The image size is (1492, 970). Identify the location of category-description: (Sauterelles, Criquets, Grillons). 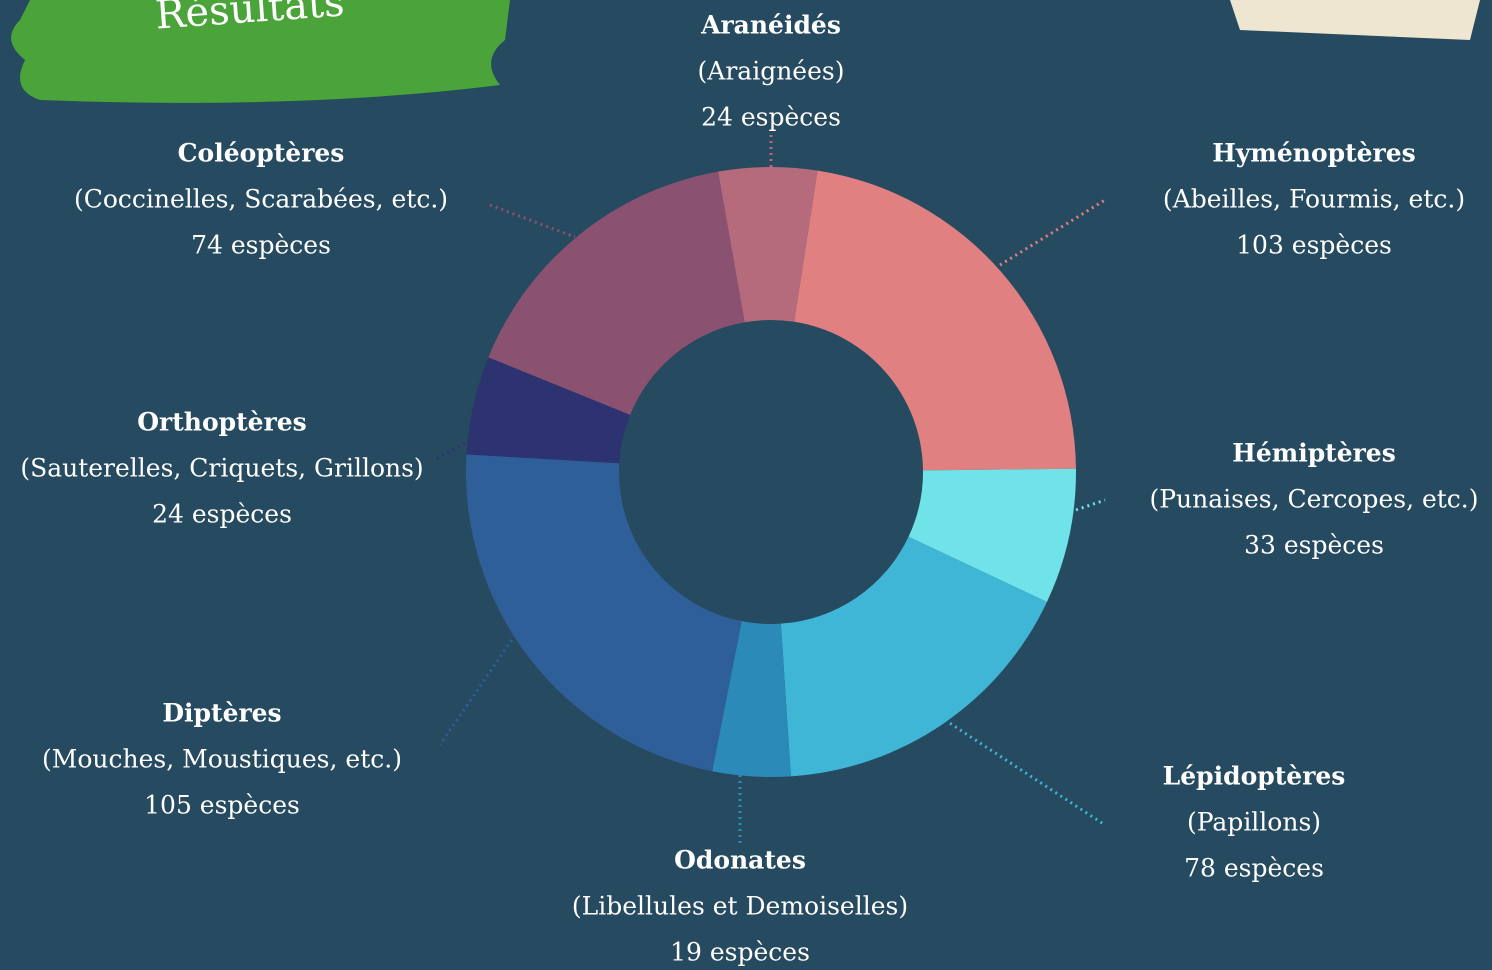
(221, 468).